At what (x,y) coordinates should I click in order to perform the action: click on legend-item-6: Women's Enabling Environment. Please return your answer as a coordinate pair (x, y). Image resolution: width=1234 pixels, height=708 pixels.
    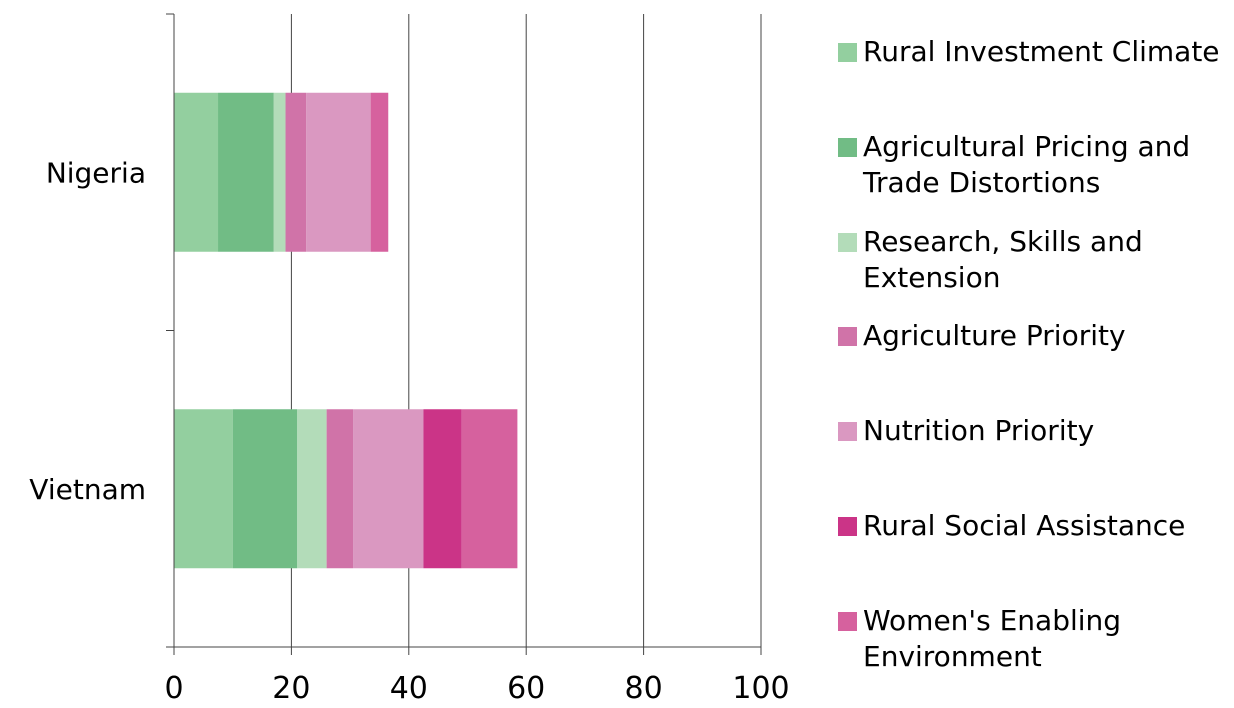
    Looking at the image, I should click on (1036, 639).